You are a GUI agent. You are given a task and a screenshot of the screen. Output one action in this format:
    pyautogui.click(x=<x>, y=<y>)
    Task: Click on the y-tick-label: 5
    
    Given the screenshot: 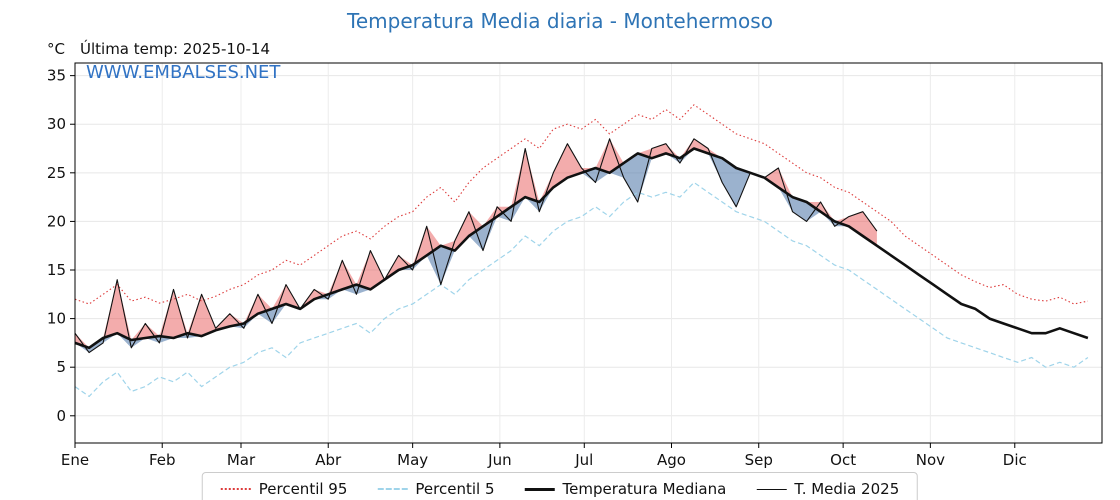 What is the action you would take?
    pyautogui.click(x=61, y=367)
    